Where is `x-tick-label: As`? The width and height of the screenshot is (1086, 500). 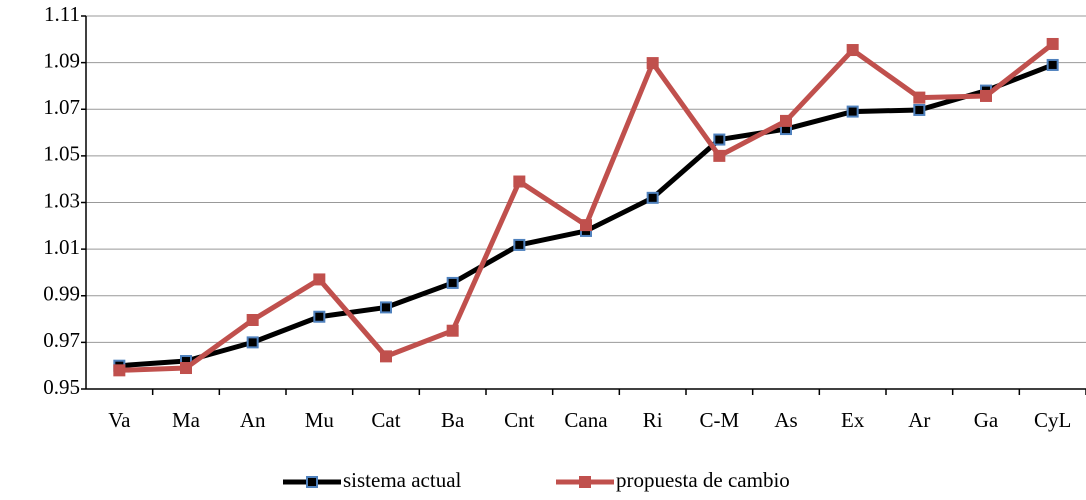
x-tick-label: As is located at coordinates (785, 420).